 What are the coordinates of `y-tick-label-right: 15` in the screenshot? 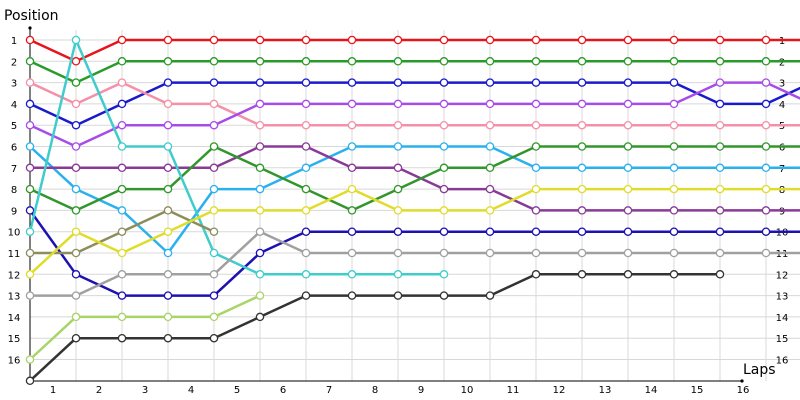 It's located at (782, 339).